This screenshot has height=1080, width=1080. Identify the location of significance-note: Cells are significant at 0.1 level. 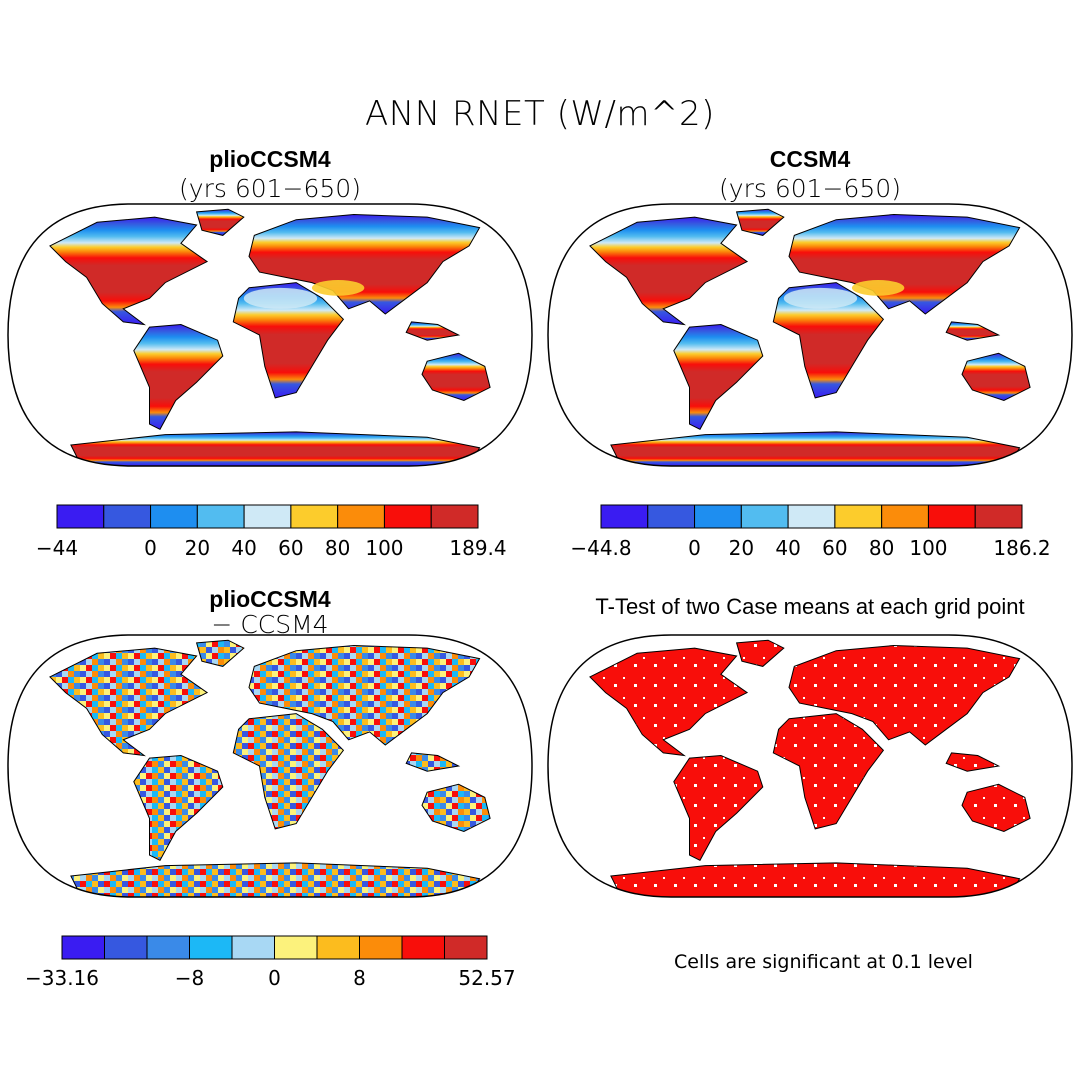
(823, 962).